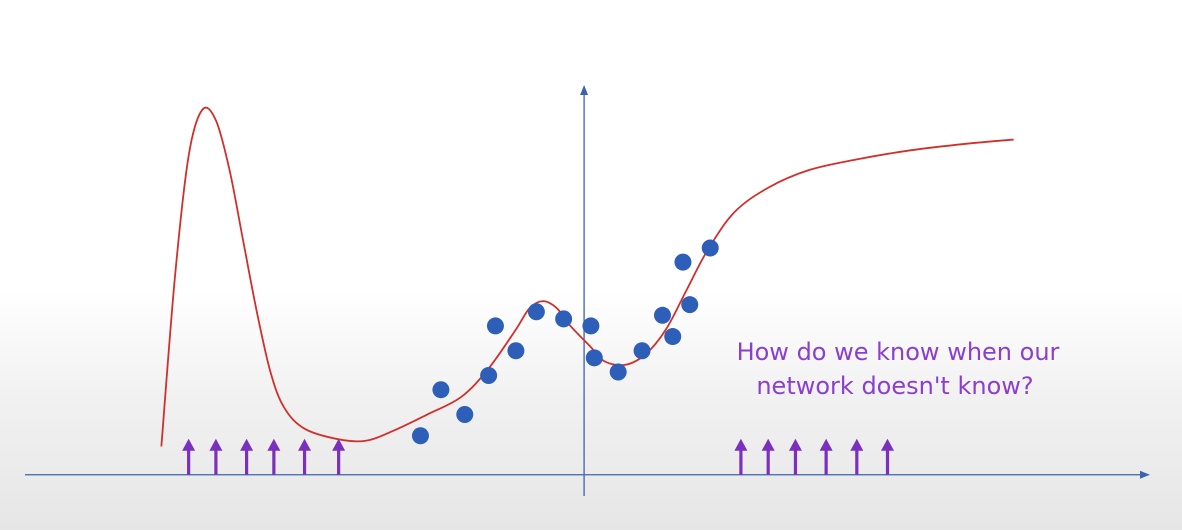 This screenshot has height=530, width=1182. I want to click on caption-line-2: network doesn't know?, so click(894, 386).